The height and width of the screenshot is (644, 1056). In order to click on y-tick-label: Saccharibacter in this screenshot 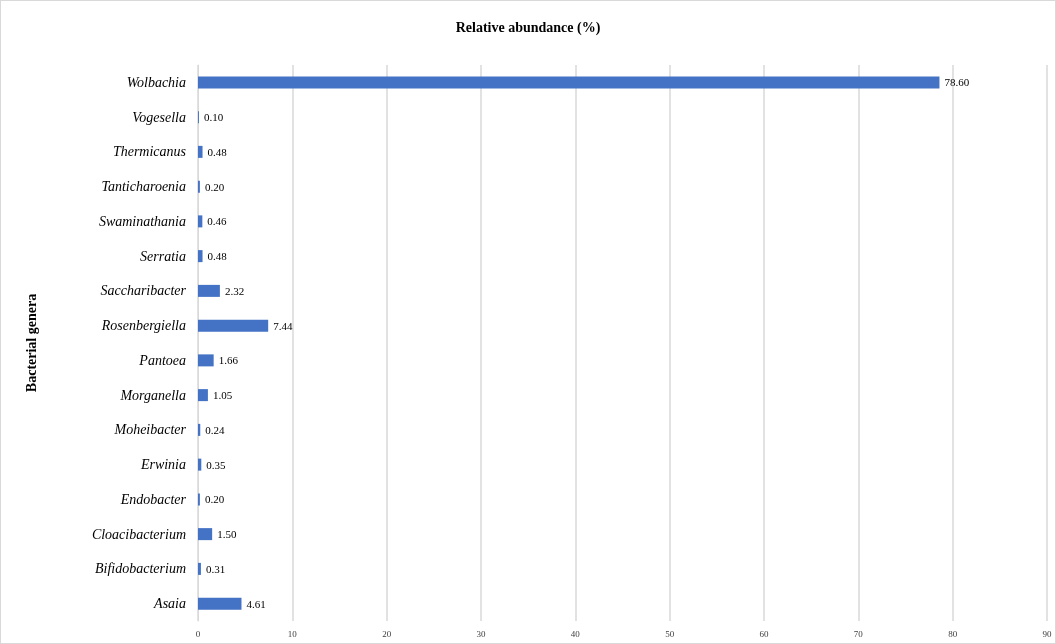, I will do `click(143, 291)`.